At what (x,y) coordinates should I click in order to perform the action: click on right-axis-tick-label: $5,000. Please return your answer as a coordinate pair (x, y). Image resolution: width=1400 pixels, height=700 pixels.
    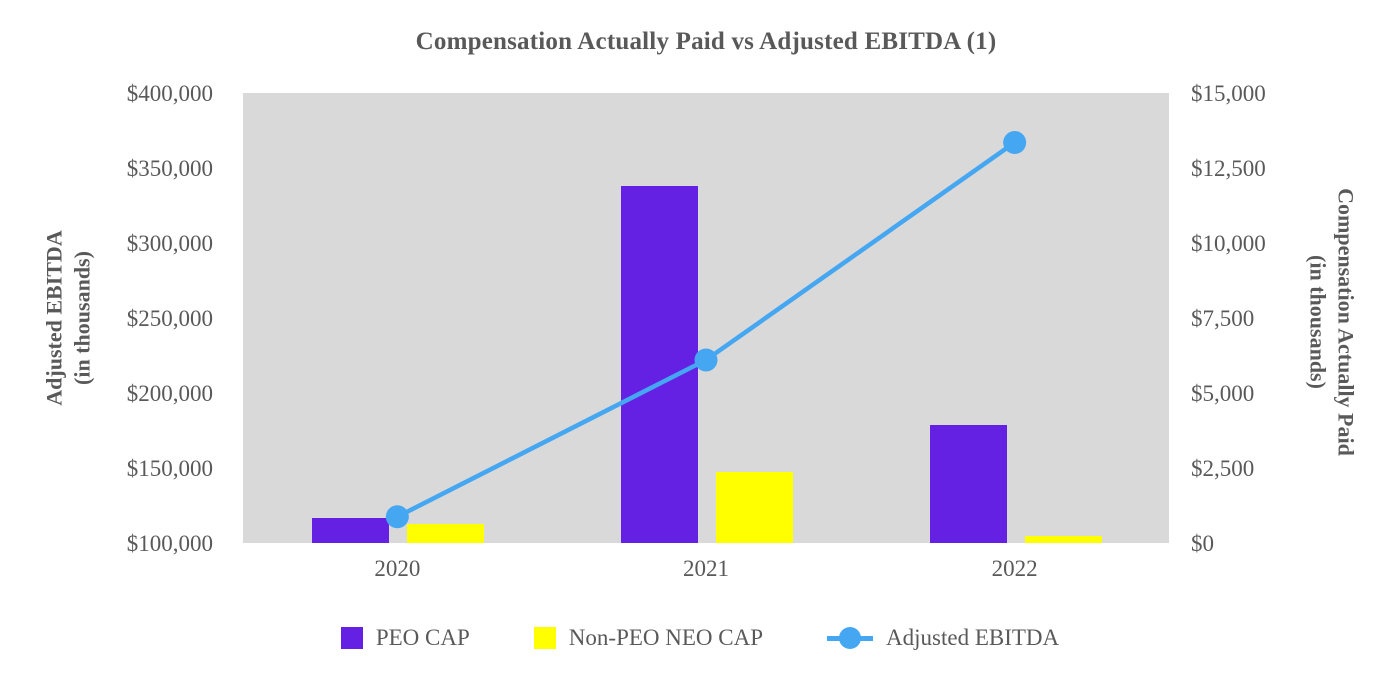
    Looking at the image, I should click on (1223, 393).